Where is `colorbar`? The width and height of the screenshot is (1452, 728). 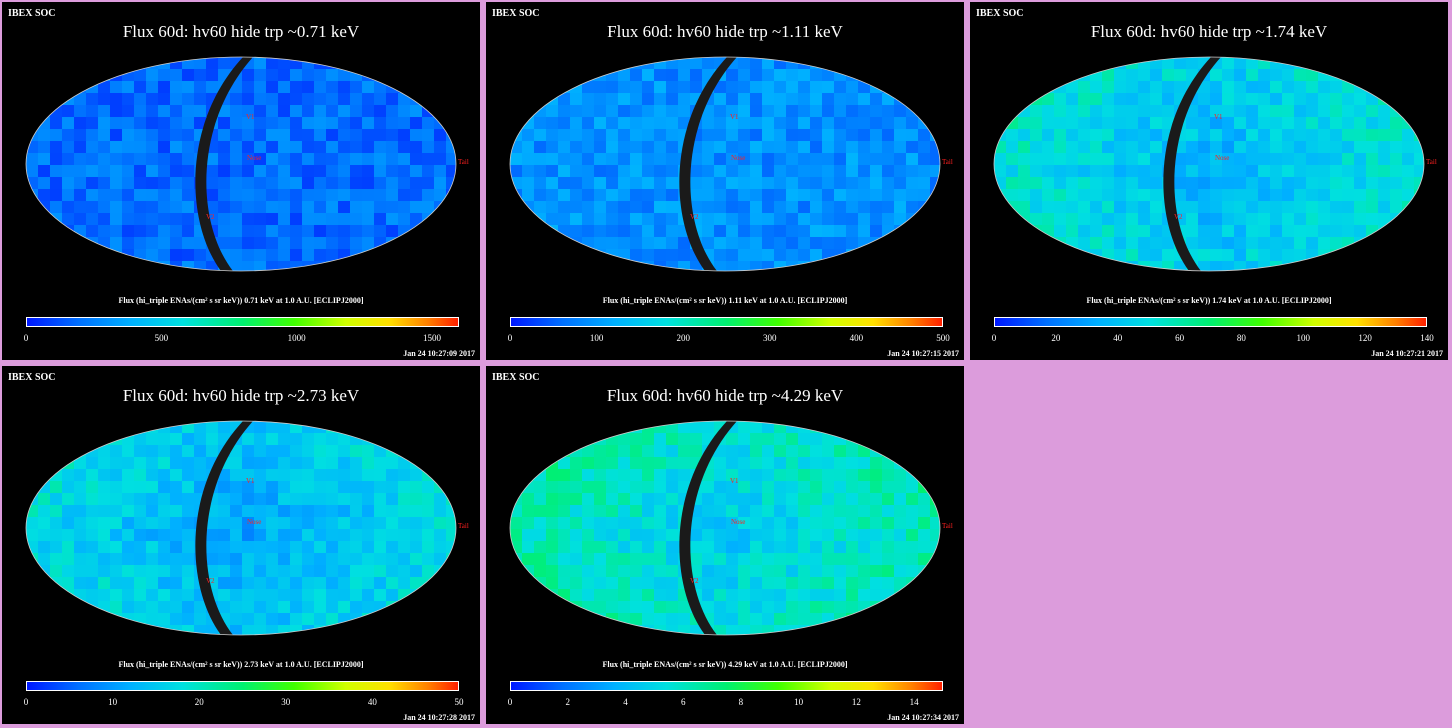 colorbar is located at coordinates (242, 686).